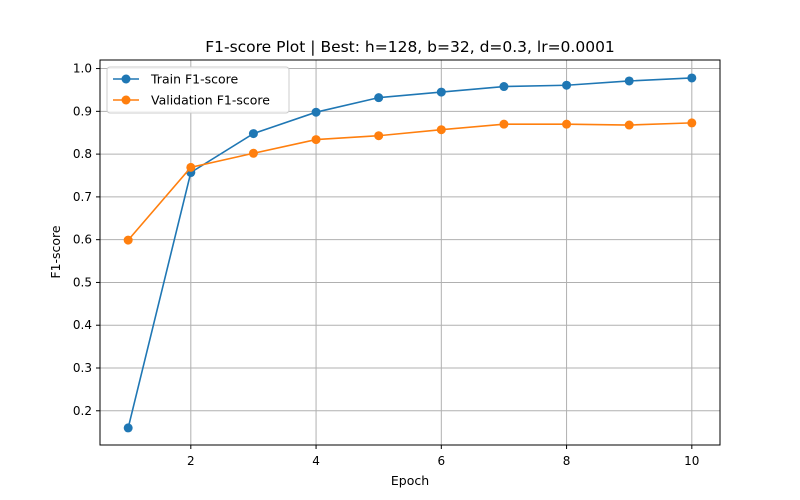 Image resolution: width=800 pixels, height=500 pixels. What do you see at coordinates (82, 240) in the screenshot?
I see `y-tick-label: 0.6` at bounding box center [82, 240].